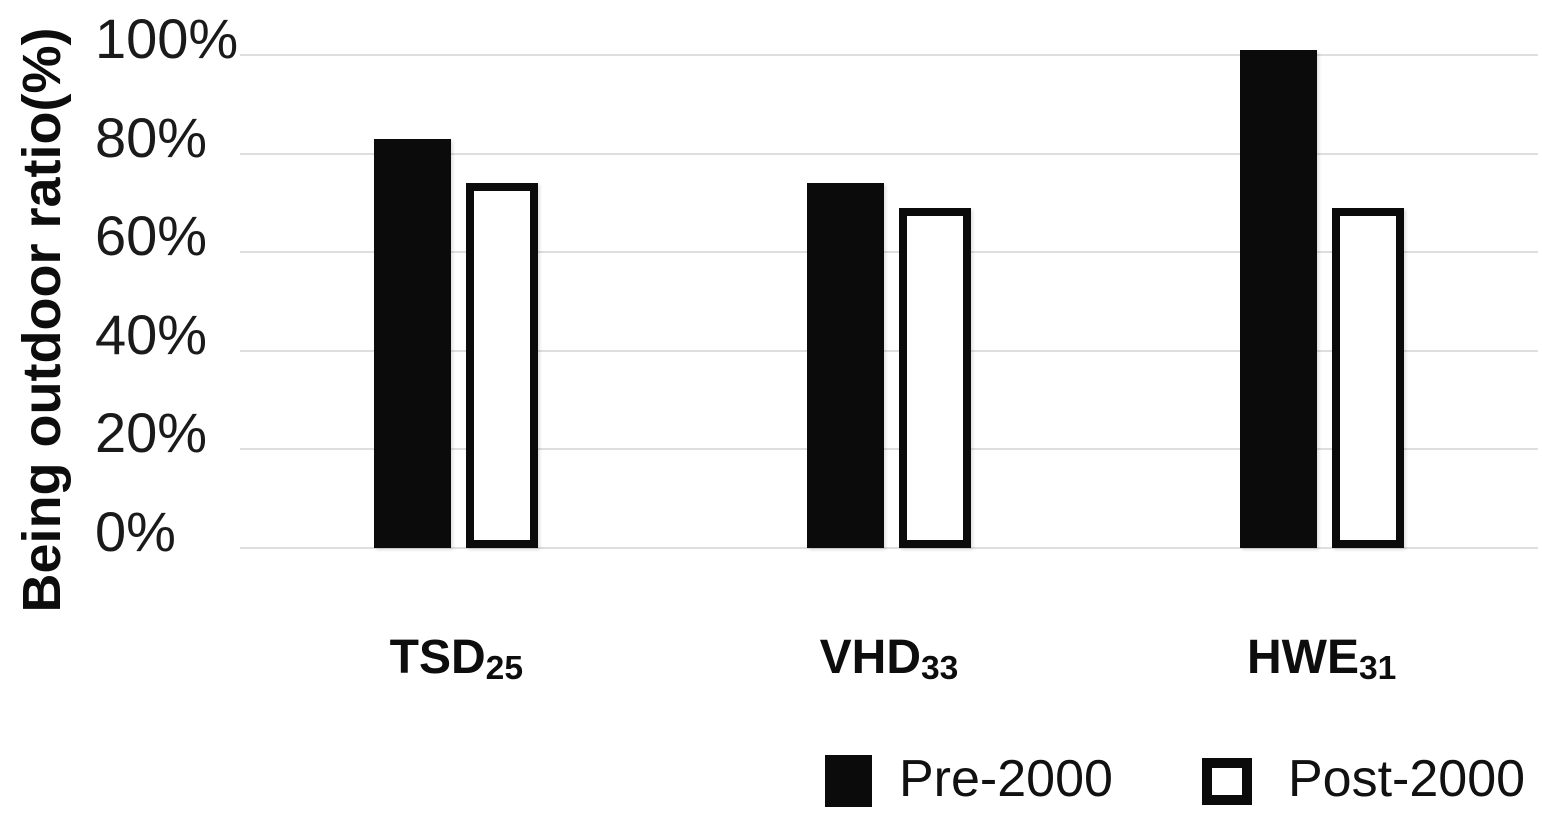 Image resolution: width=1542 pixels, height=817 pixels. I want to click on bar-pre-2000-tsd25, so click(413, 343).